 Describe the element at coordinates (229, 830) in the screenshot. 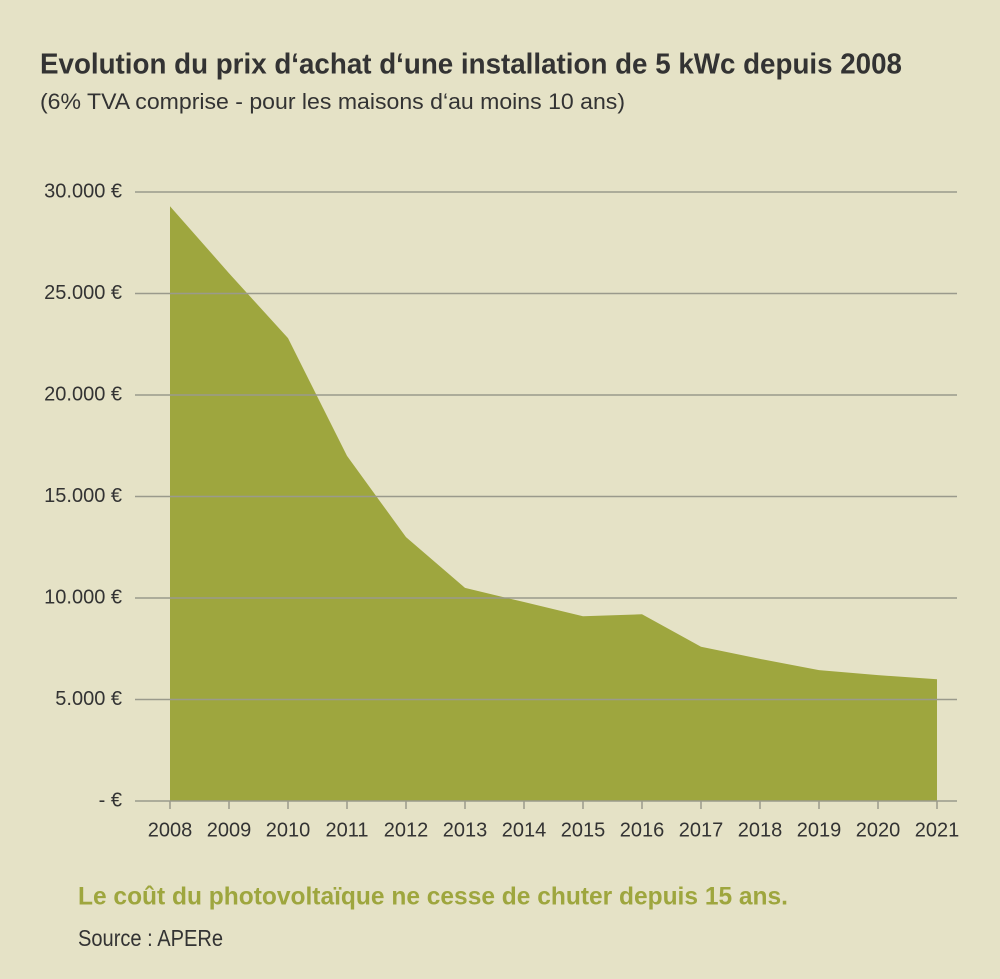

I see `x-tick-label: 2009` at that location.